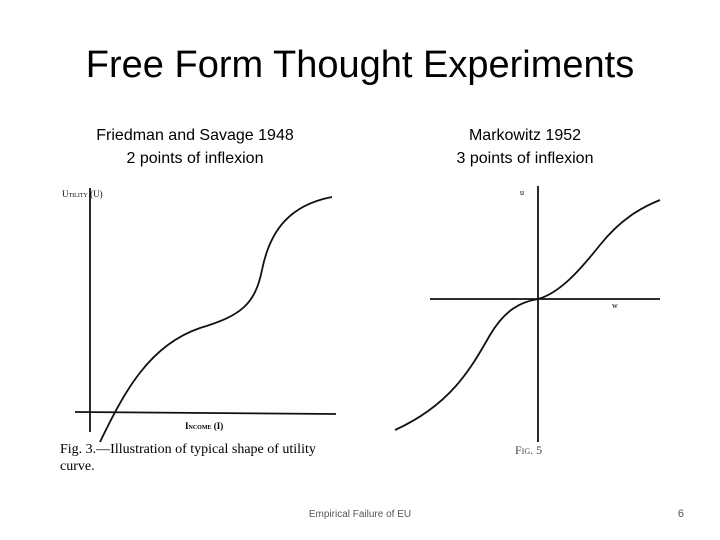  Describe the element at coordinates (525, 135) in the screenshot. I see `caption-line: Markowitz 1952` at that location.